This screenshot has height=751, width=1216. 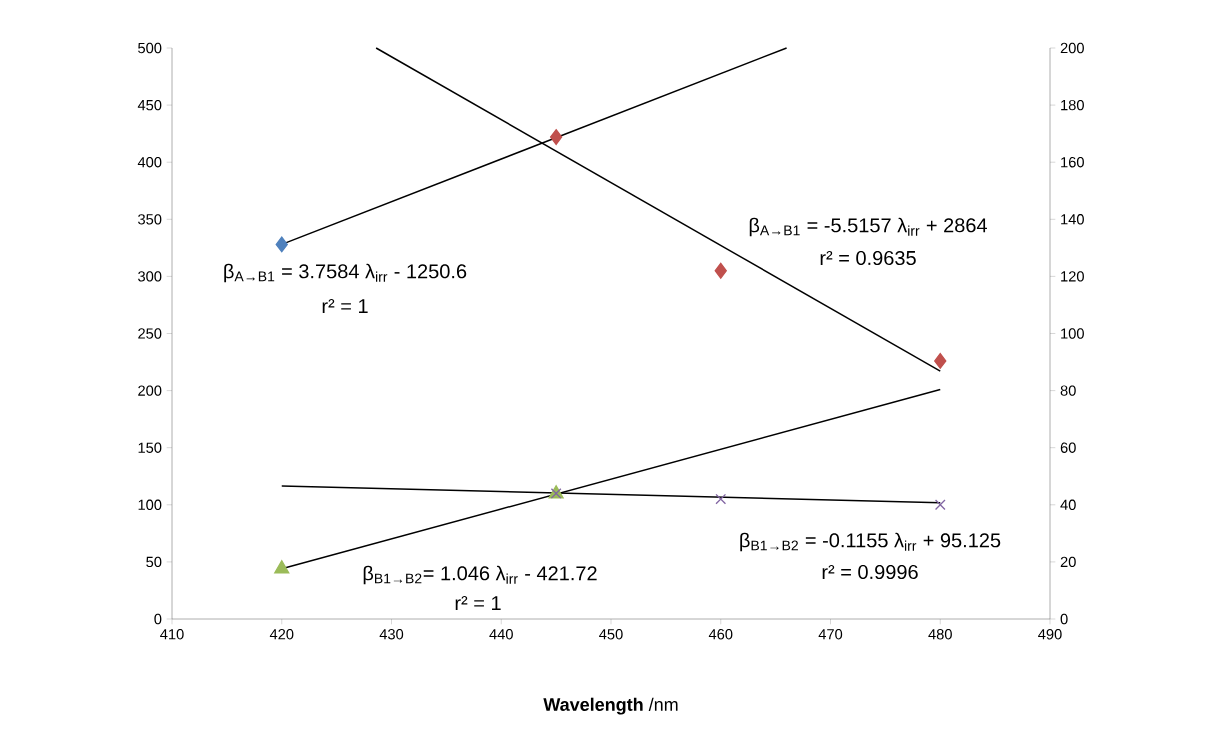 What do you see at coordinates (940, 634) in the screenshot?
I see `x-tick-label: 480` at bounding box center [940, 634].